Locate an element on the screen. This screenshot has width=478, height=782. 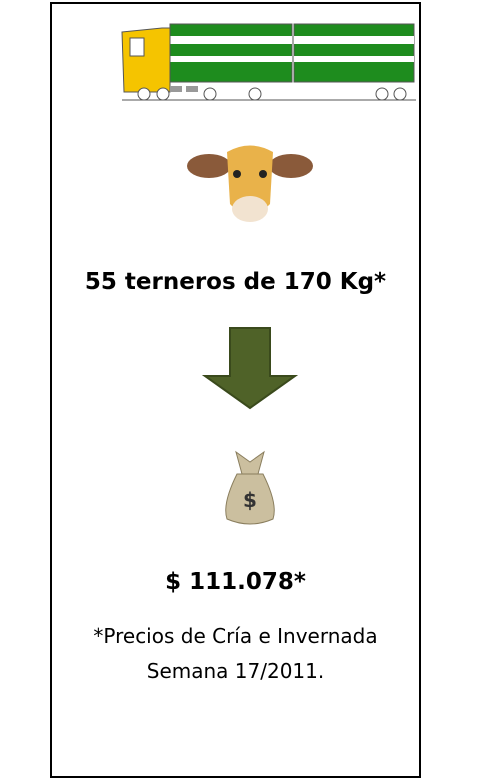
money-bag: $ is located at coordinates (250, 487).